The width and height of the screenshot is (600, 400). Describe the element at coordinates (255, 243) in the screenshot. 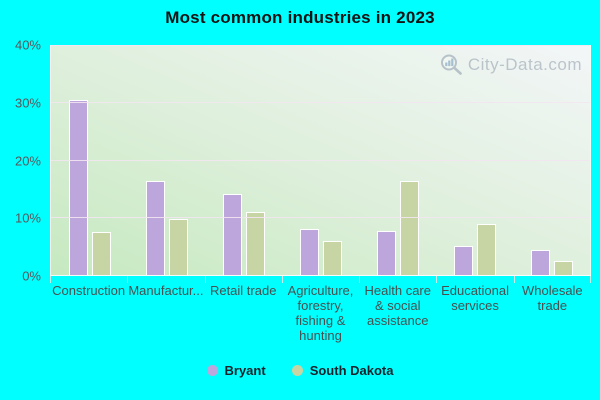

I see `bar-south-dakota-retail-trade` at that location.